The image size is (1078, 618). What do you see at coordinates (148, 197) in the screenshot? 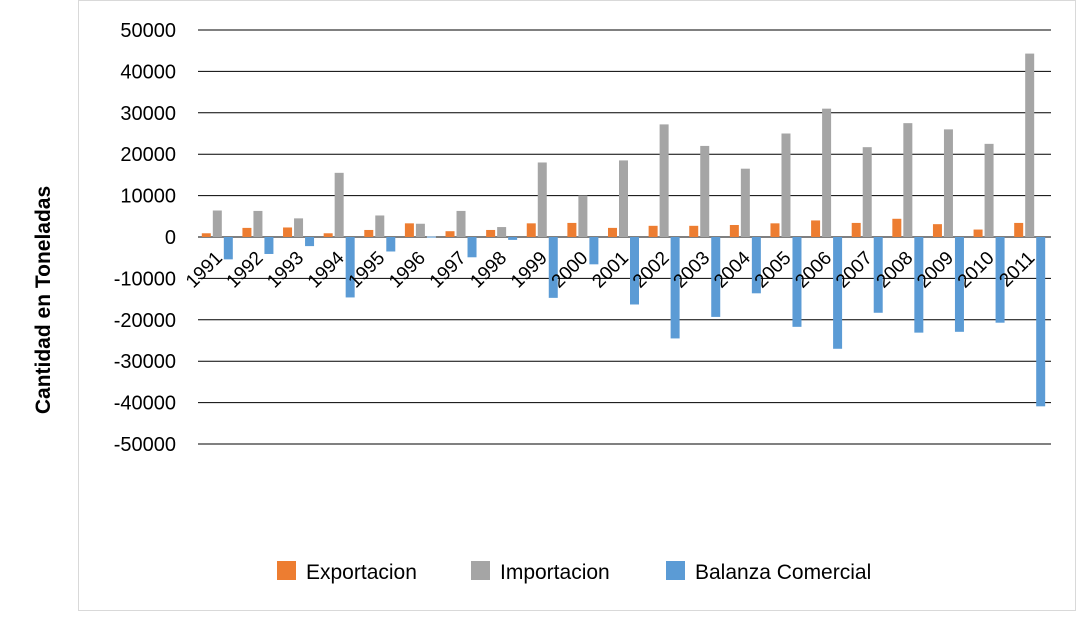
I see `y-tick-label: 10000` at bounding box center [148, 197].